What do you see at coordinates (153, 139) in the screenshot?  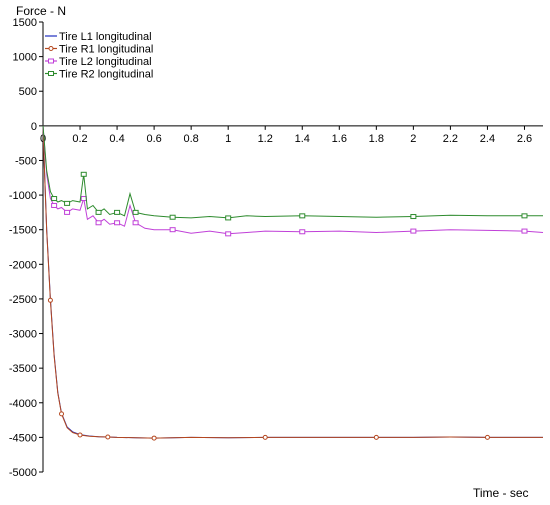 I see `x-tick-label: 0.6` at bounding box center [153, 139].